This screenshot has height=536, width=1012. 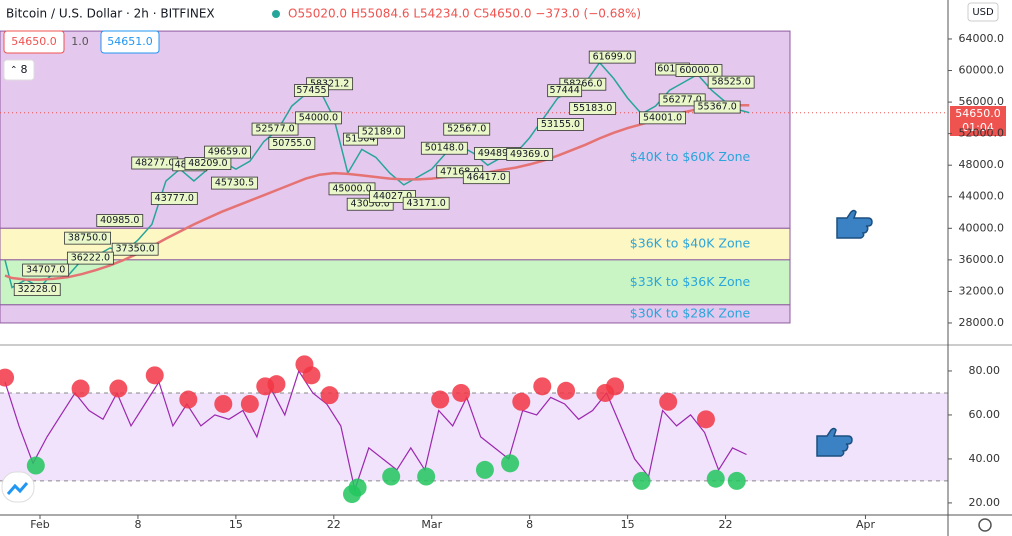 What do you see at coordinates (80, 41) in the screenshot?
I see `spread: 1.0` at bounding box center [80, 41].